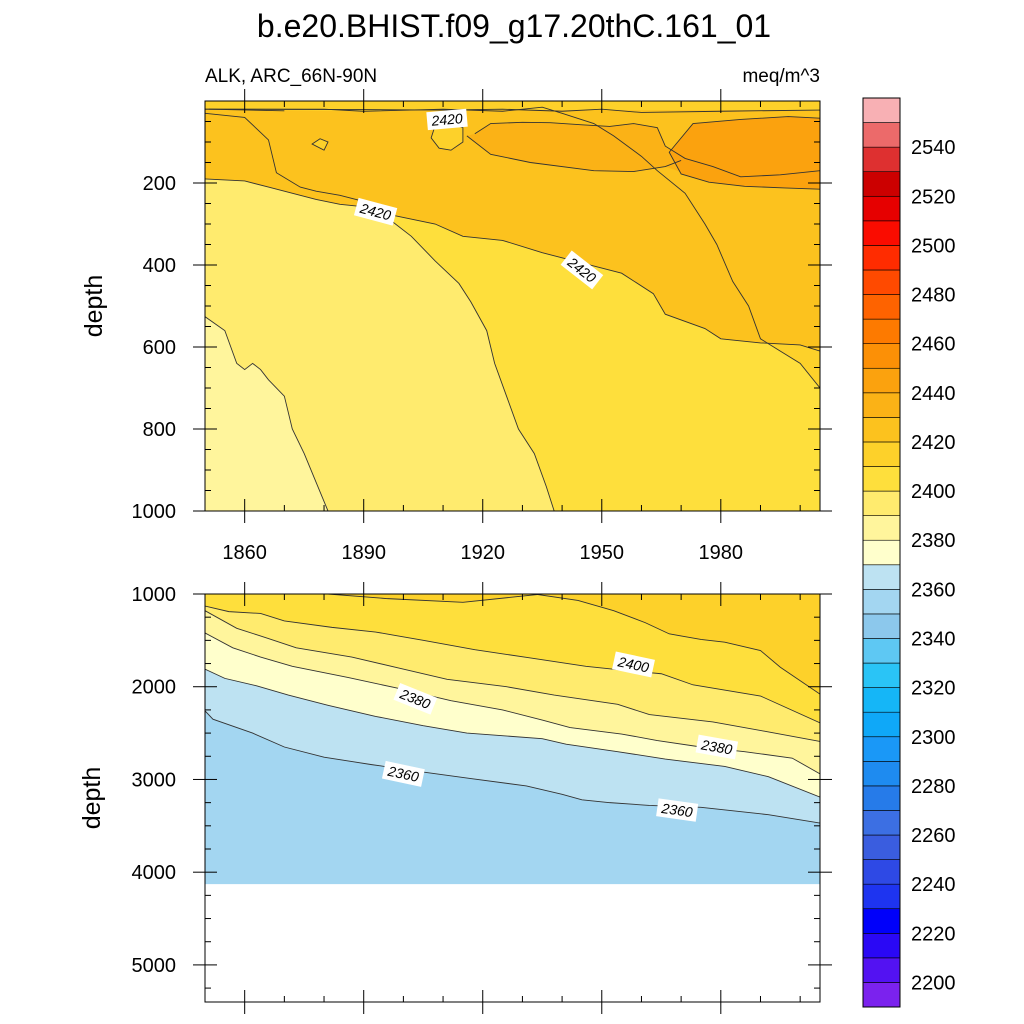 The height and width of the screenshot is (1024, 1024). I want to click on colorbar-label: 2520, so click(933, 197).